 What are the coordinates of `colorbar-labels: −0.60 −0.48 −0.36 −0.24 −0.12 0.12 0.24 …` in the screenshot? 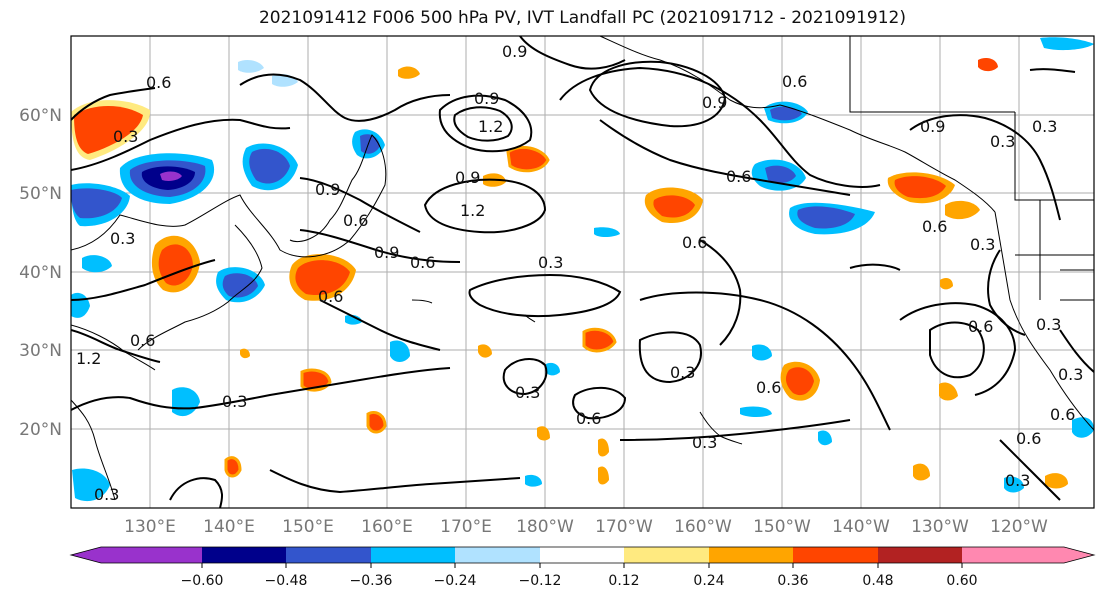 It's located at (579, 581).